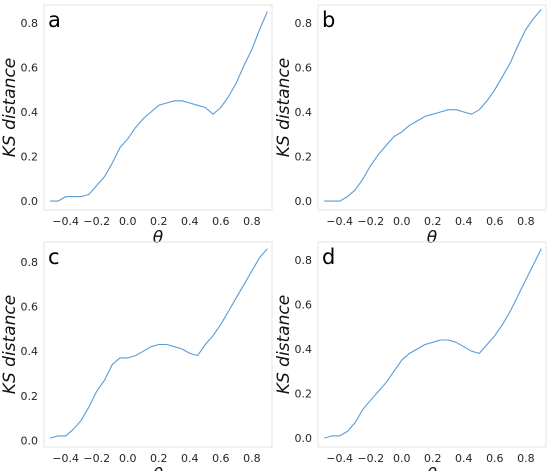 This screenshot has width=550, height=475. I want to click on panel-label: d, so click(328, 257).